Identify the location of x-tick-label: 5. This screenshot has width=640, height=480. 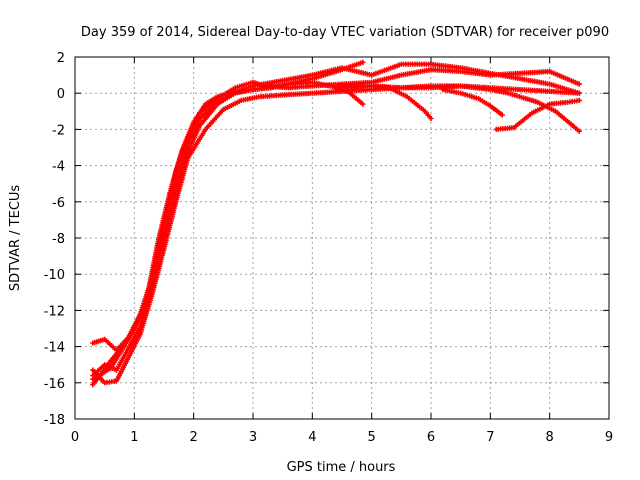
(372, 437).